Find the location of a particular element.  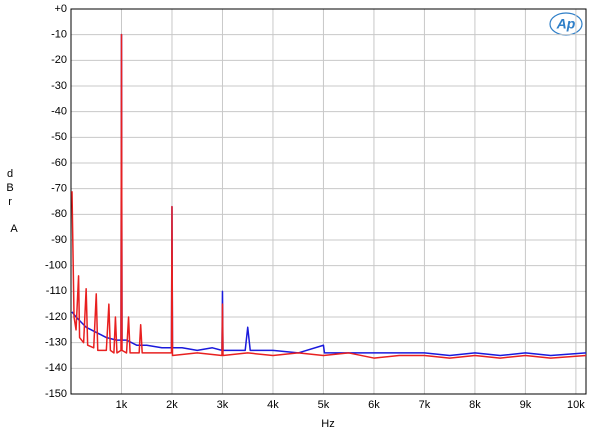

logo: Ap is located at coordinates (566, 24).